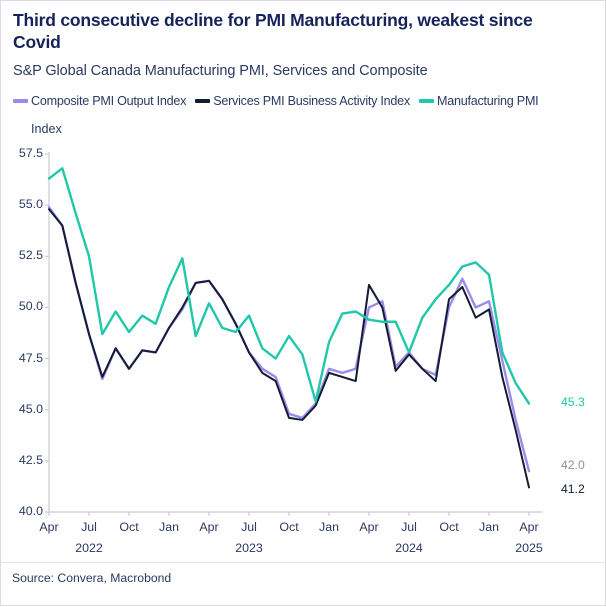 The image size is (606, 607). I want to click on legend-swatch-composite, so click(20, 101).